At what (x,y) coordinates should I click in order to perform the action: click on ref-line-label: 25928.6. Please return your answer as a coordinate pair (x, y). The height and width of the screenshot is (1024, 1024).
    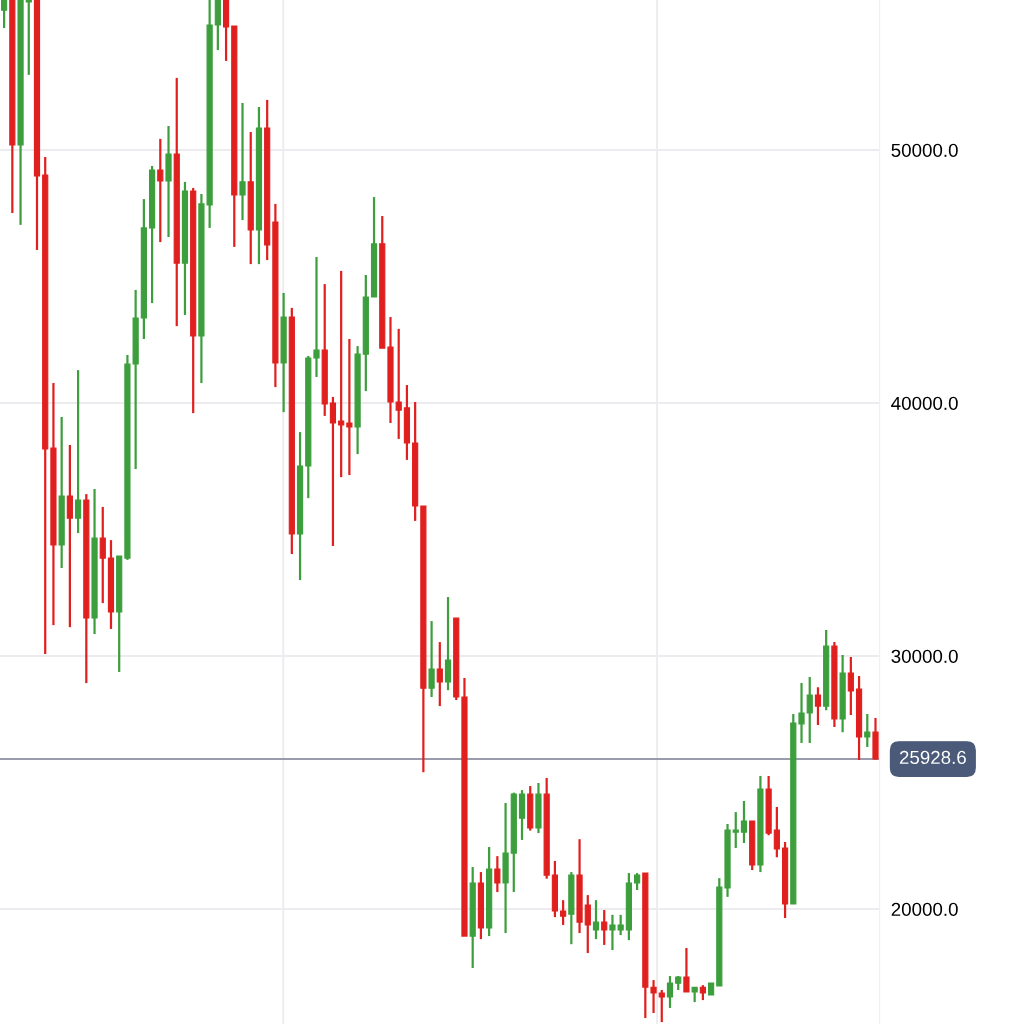
    Looking at the image, I should click on (932, 757).